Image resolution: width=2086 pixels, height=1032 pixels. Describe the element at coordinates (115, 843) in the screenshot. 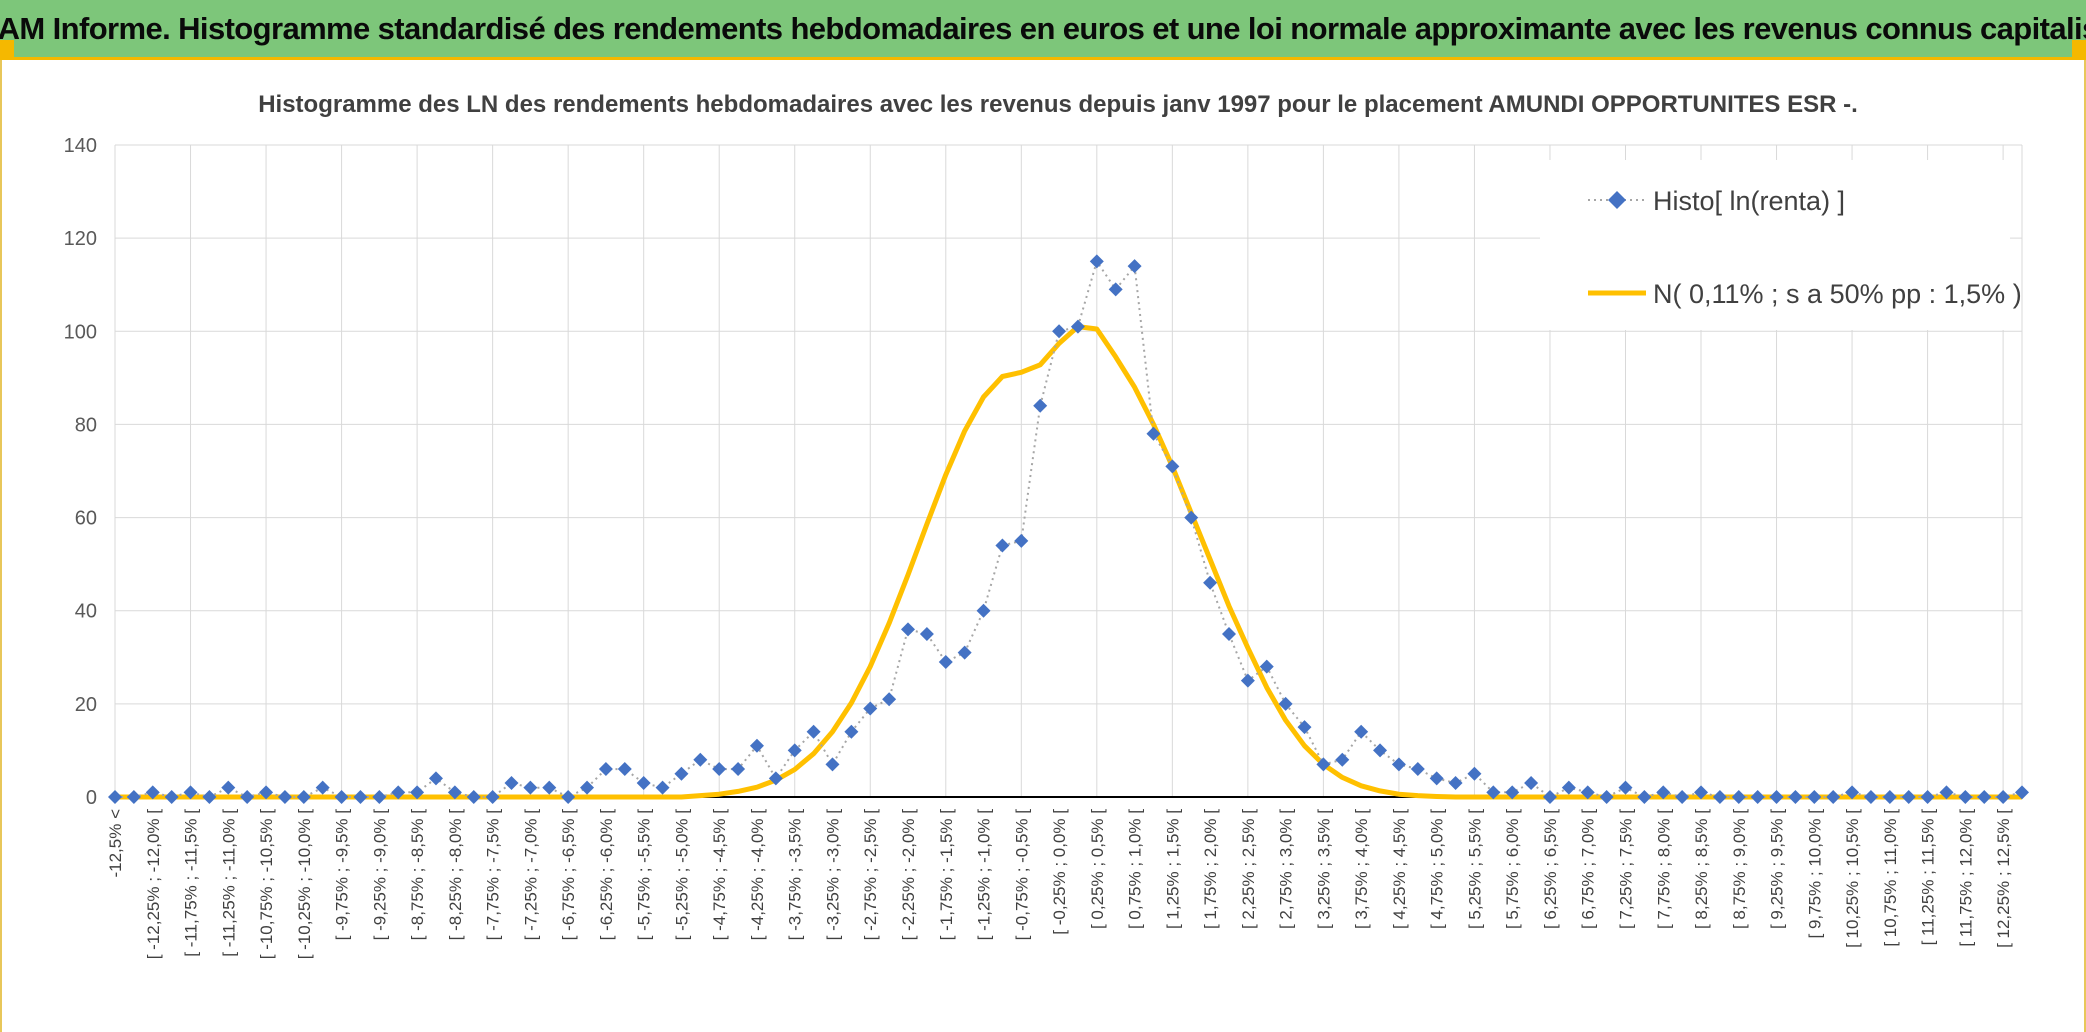

I see `x-tick-label: -12,5% <` at that location.